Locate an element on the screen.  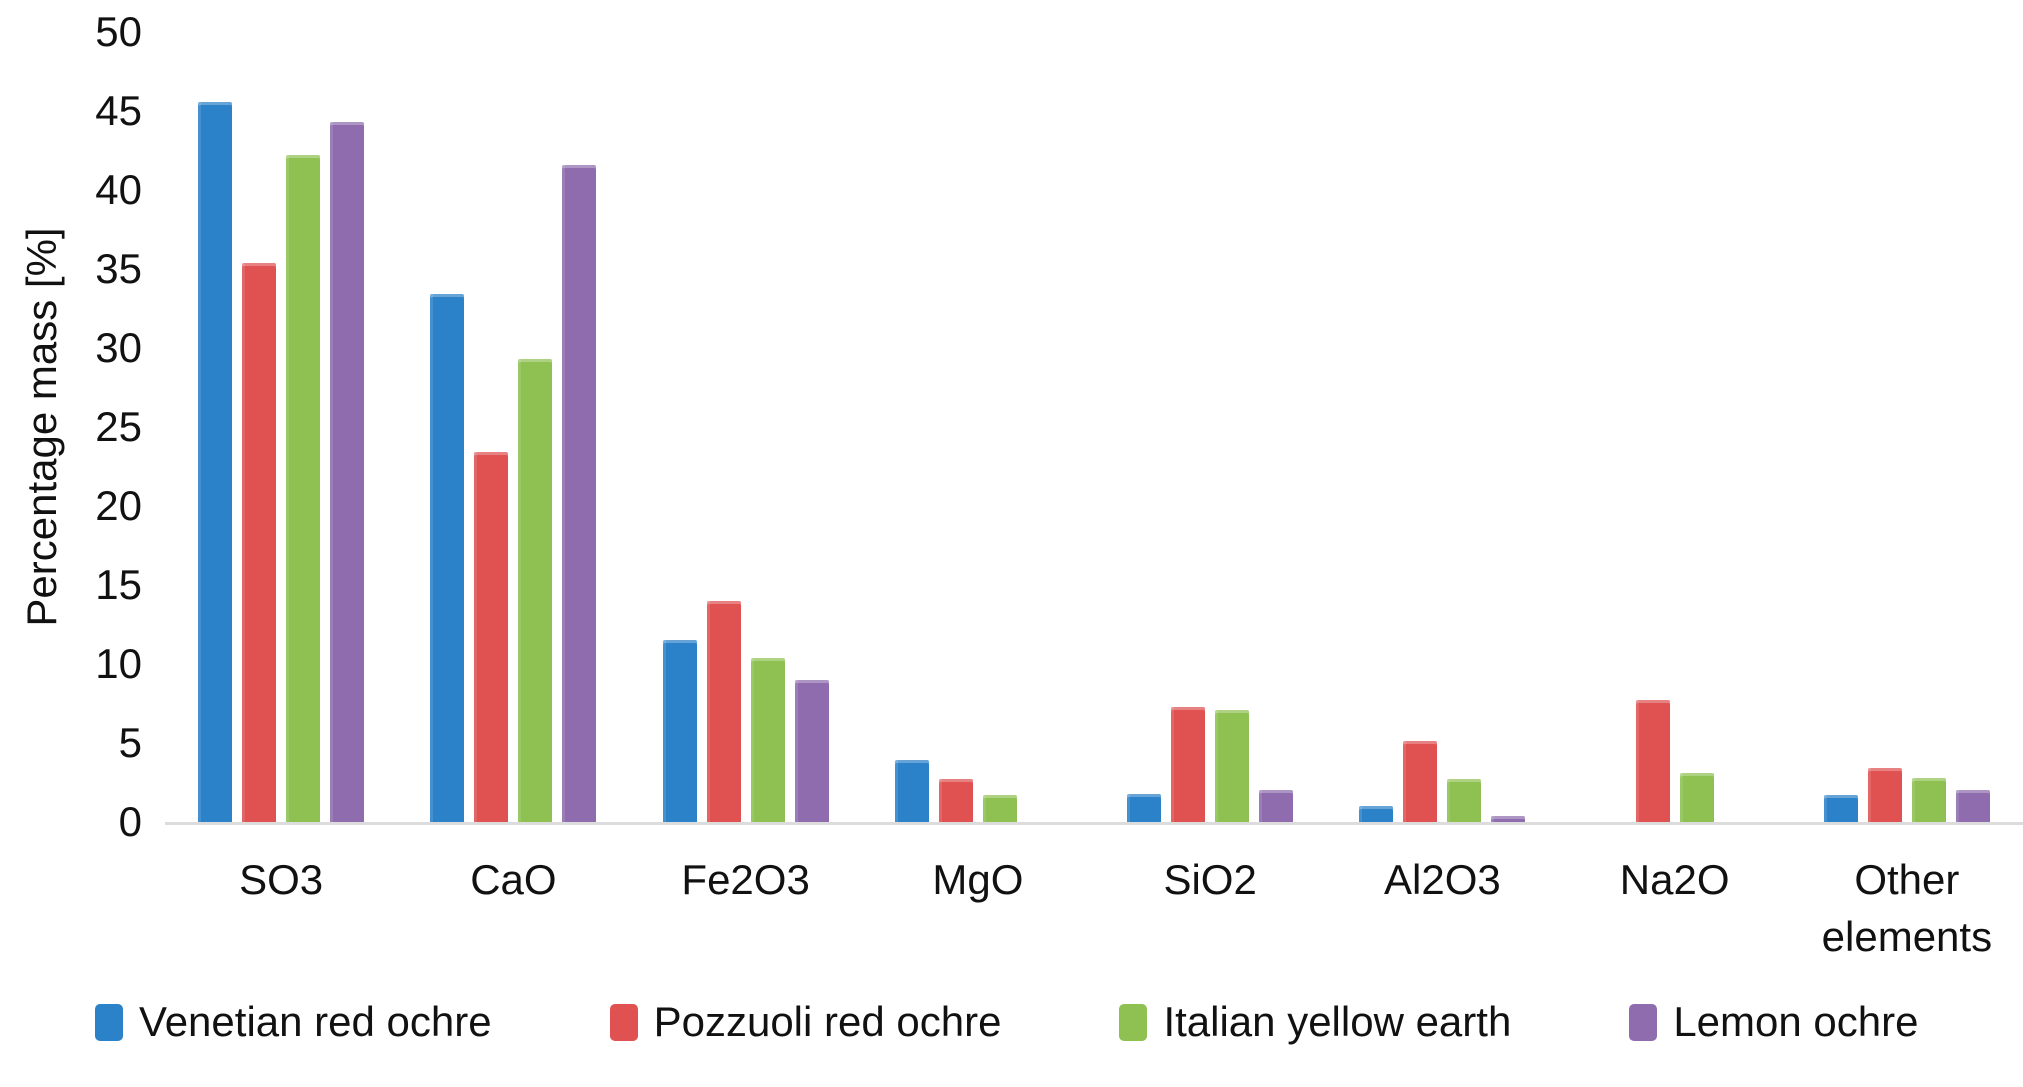
bar-group-so3 is located at coordinates (281, 427).